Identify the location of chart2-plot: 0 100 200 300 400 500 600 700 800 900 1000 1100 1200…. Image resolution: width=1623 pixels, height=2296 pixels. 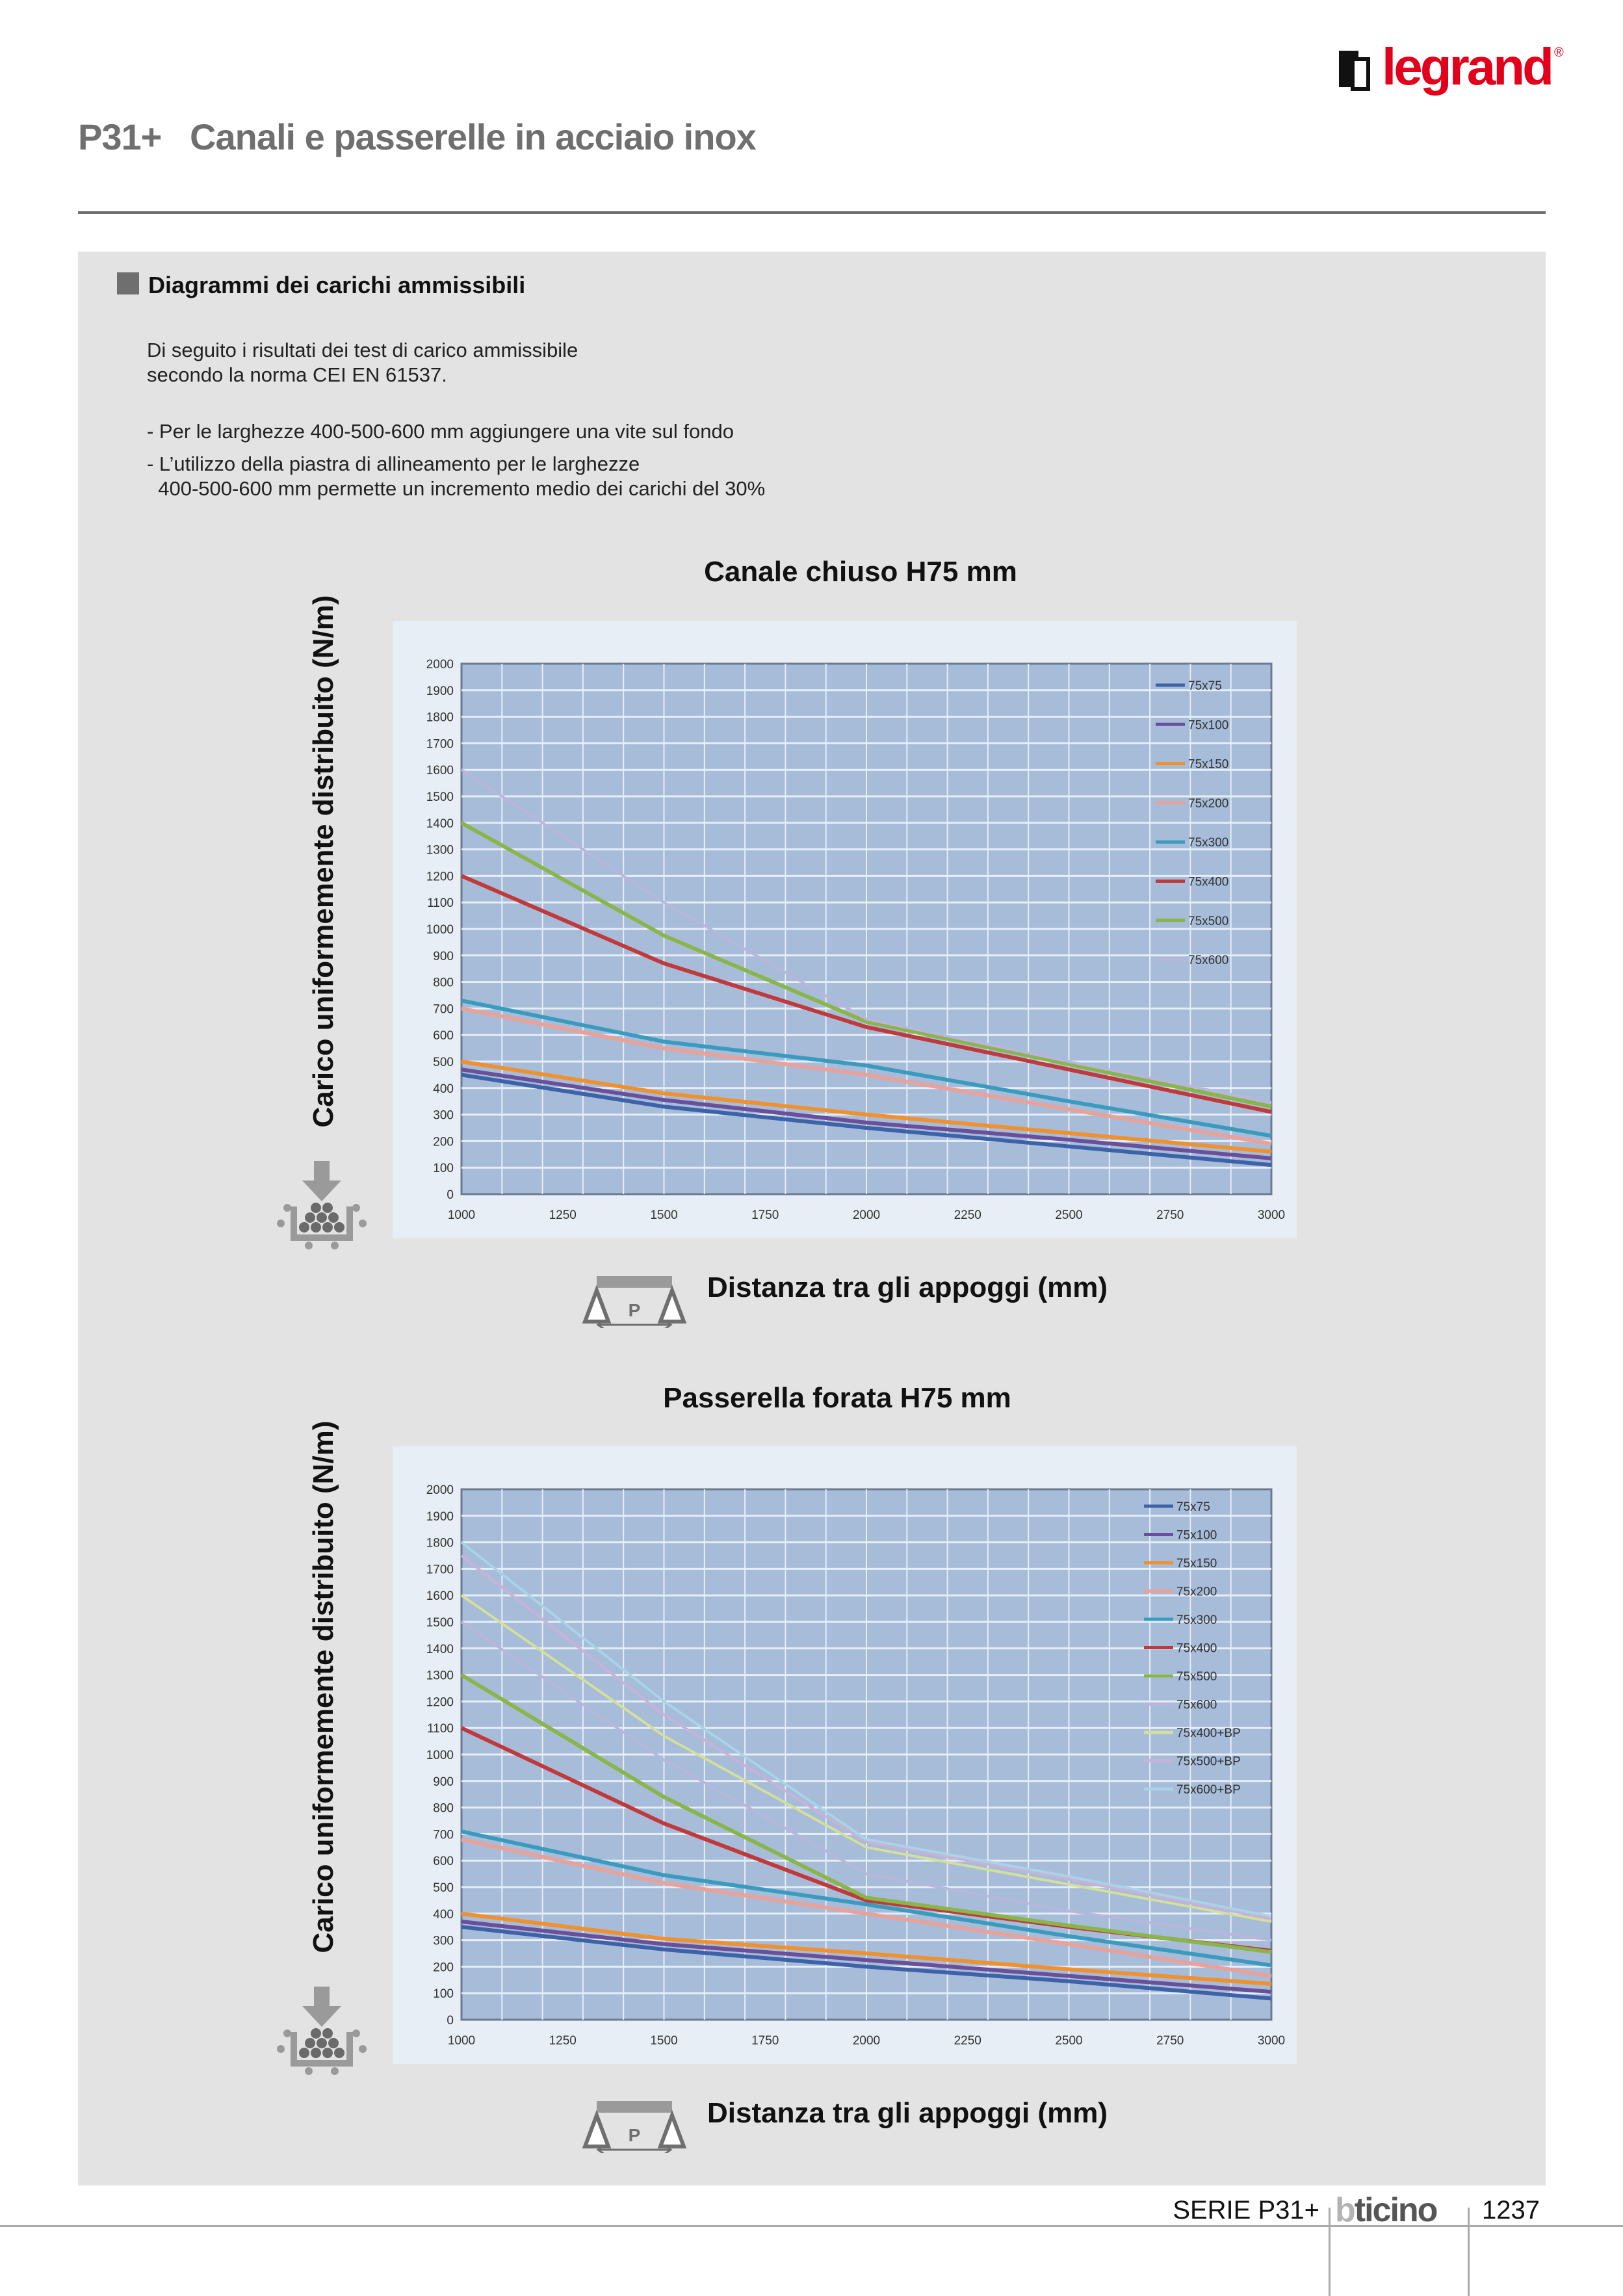
(845, 1755).